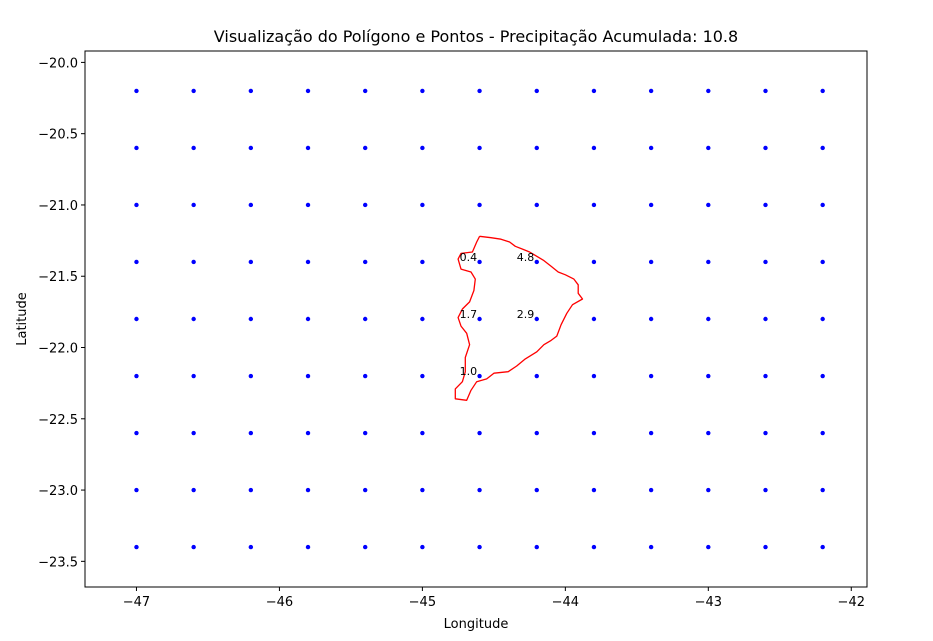  I want to click on y-tick-label: −22.5, so click(58, 420).